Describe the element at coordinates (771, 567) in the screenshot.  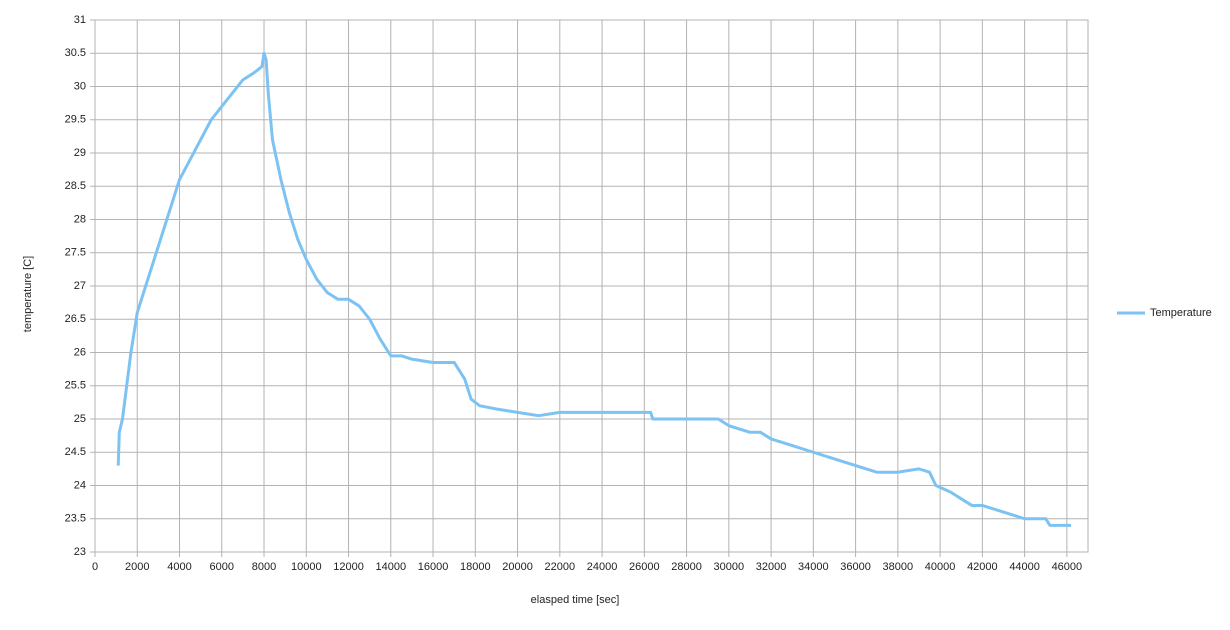
I see `x-tick-label: 32000` at that location.